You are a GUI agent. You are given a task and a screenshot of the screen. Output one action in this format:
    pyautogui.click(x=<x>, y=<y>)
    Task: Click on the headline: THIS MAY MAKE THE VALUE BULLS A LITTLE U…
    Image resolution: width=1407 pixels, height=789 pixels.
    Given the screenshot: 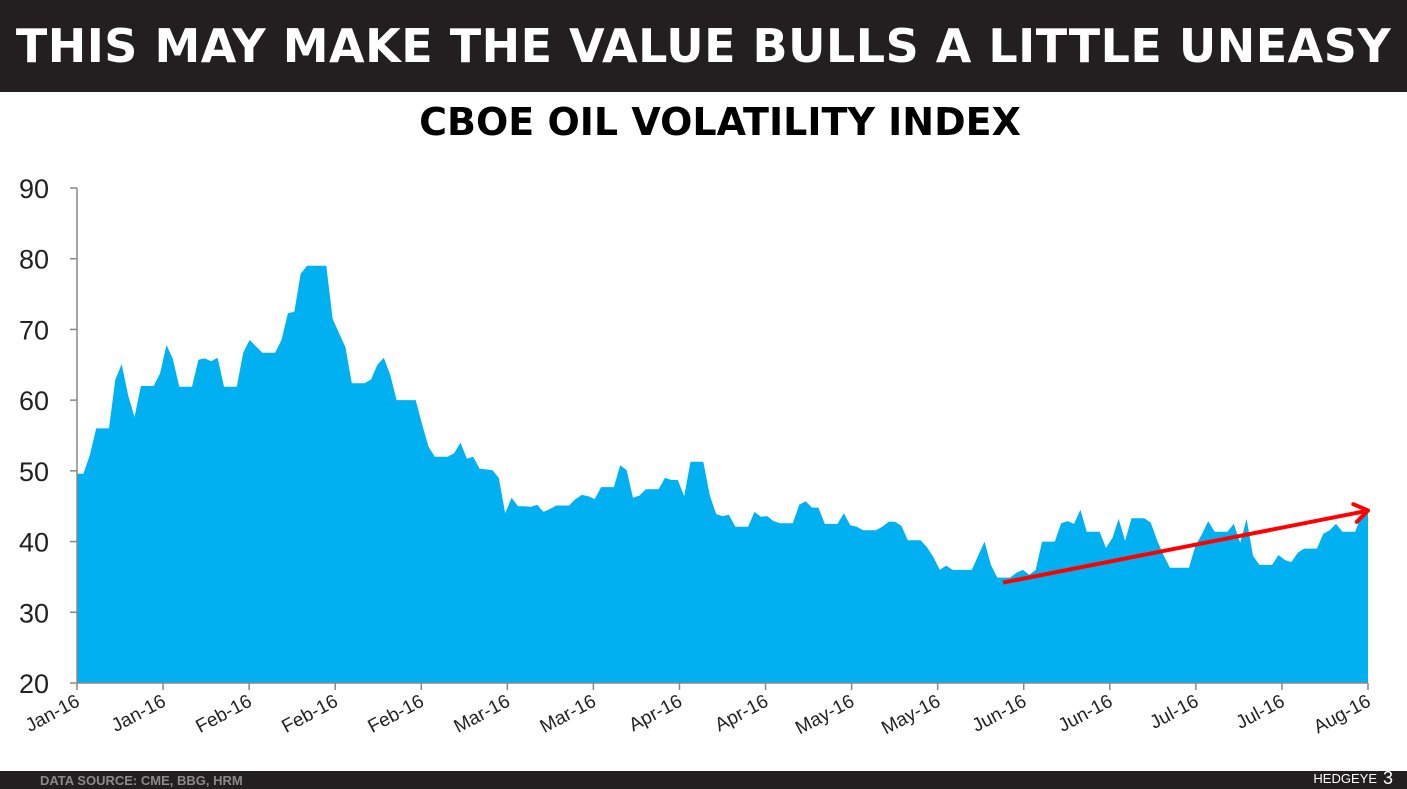 What is the action you would take?
    pyautogui.click(x=703, y=46)
    